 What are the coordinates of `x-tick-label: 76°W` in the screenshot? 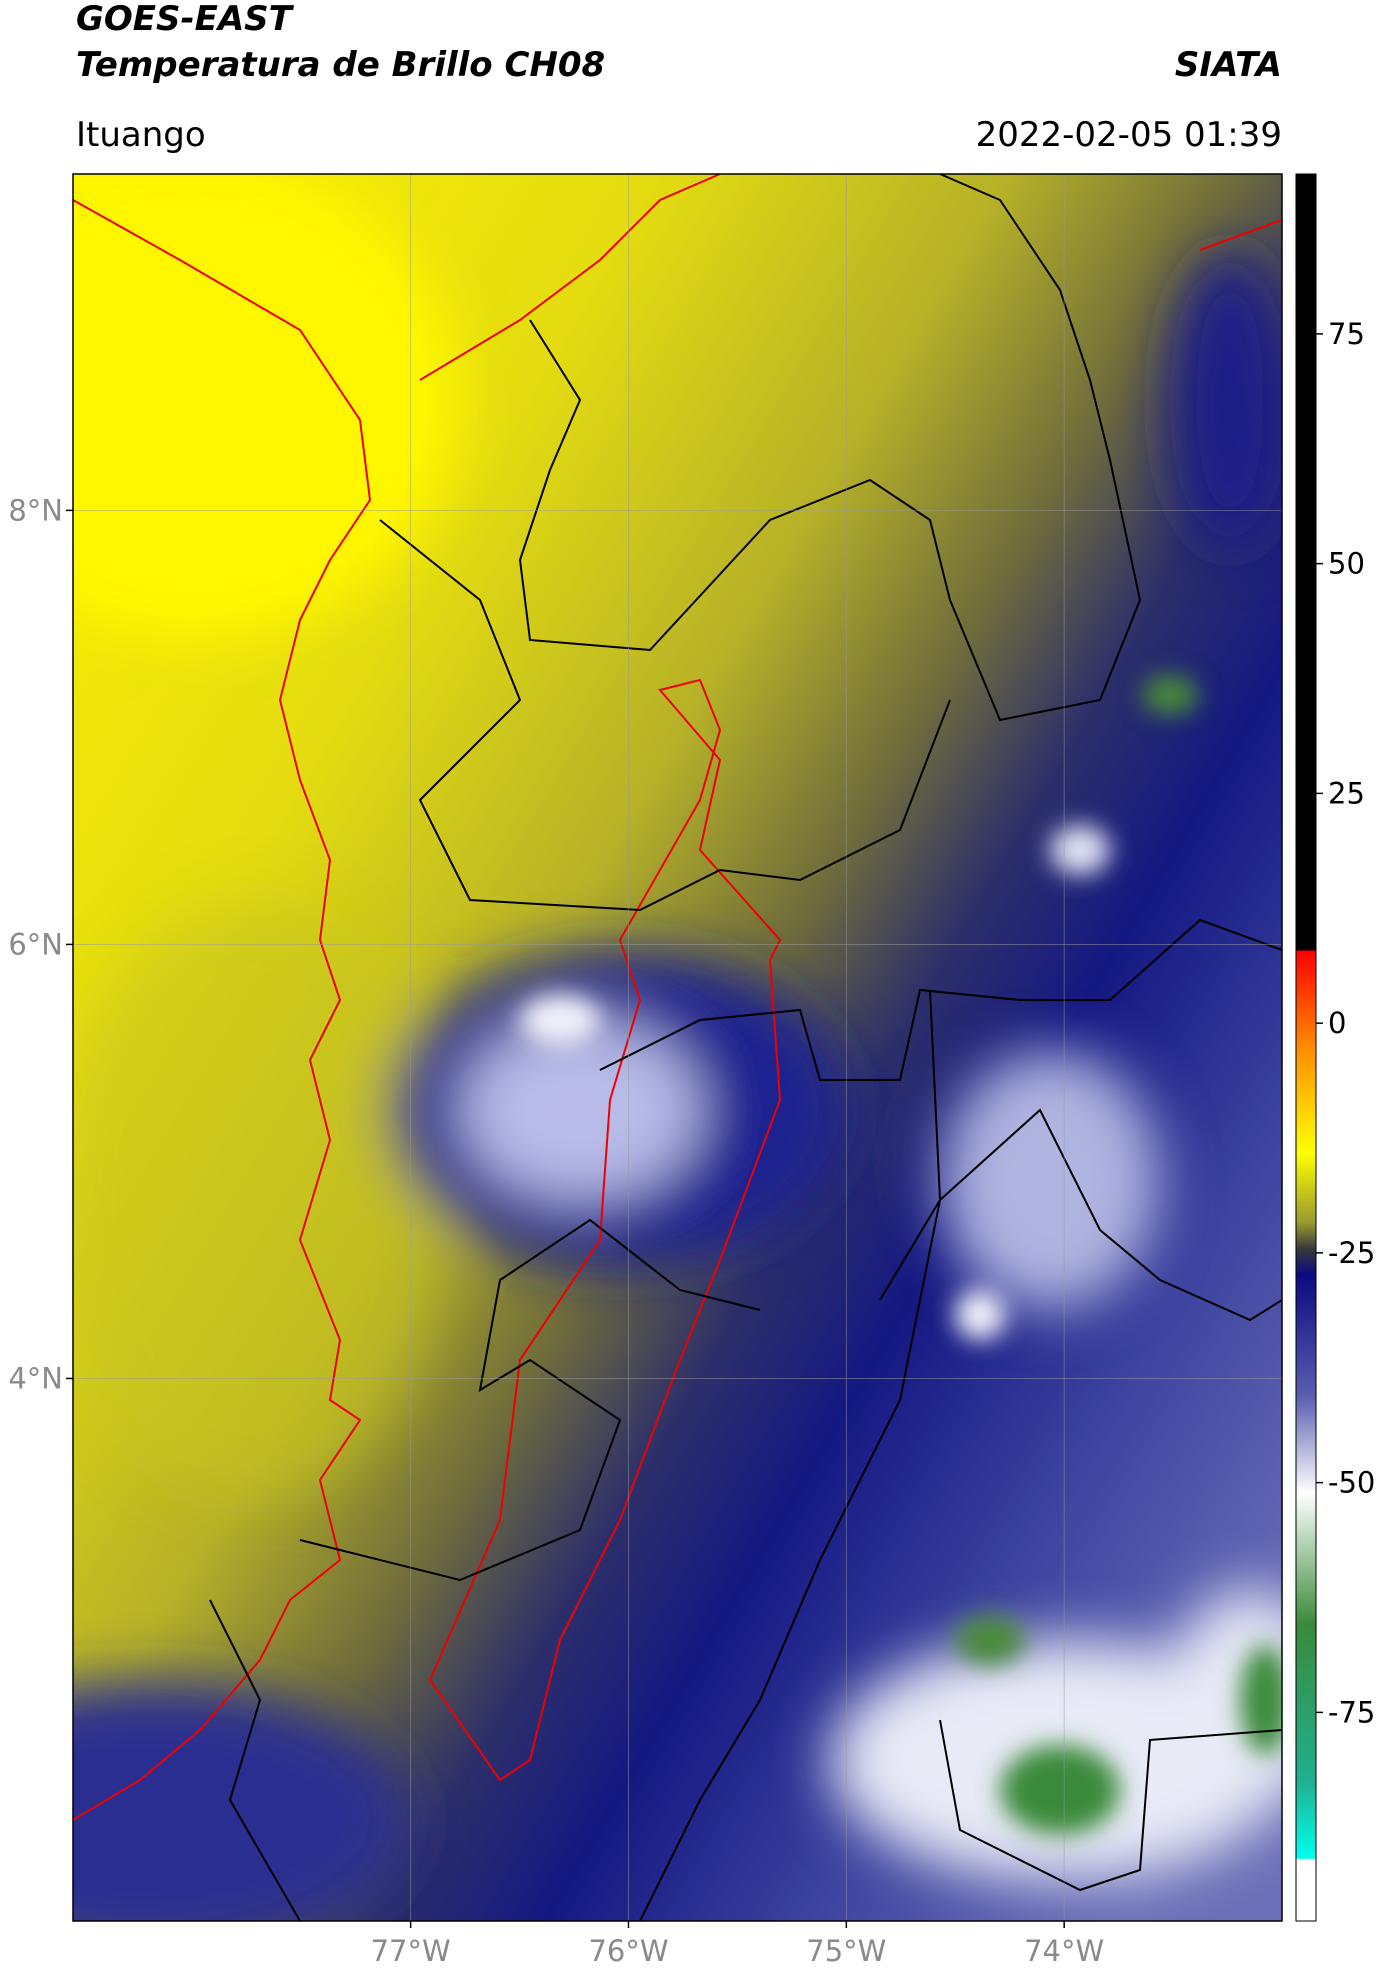 It's located at (628, 1951).